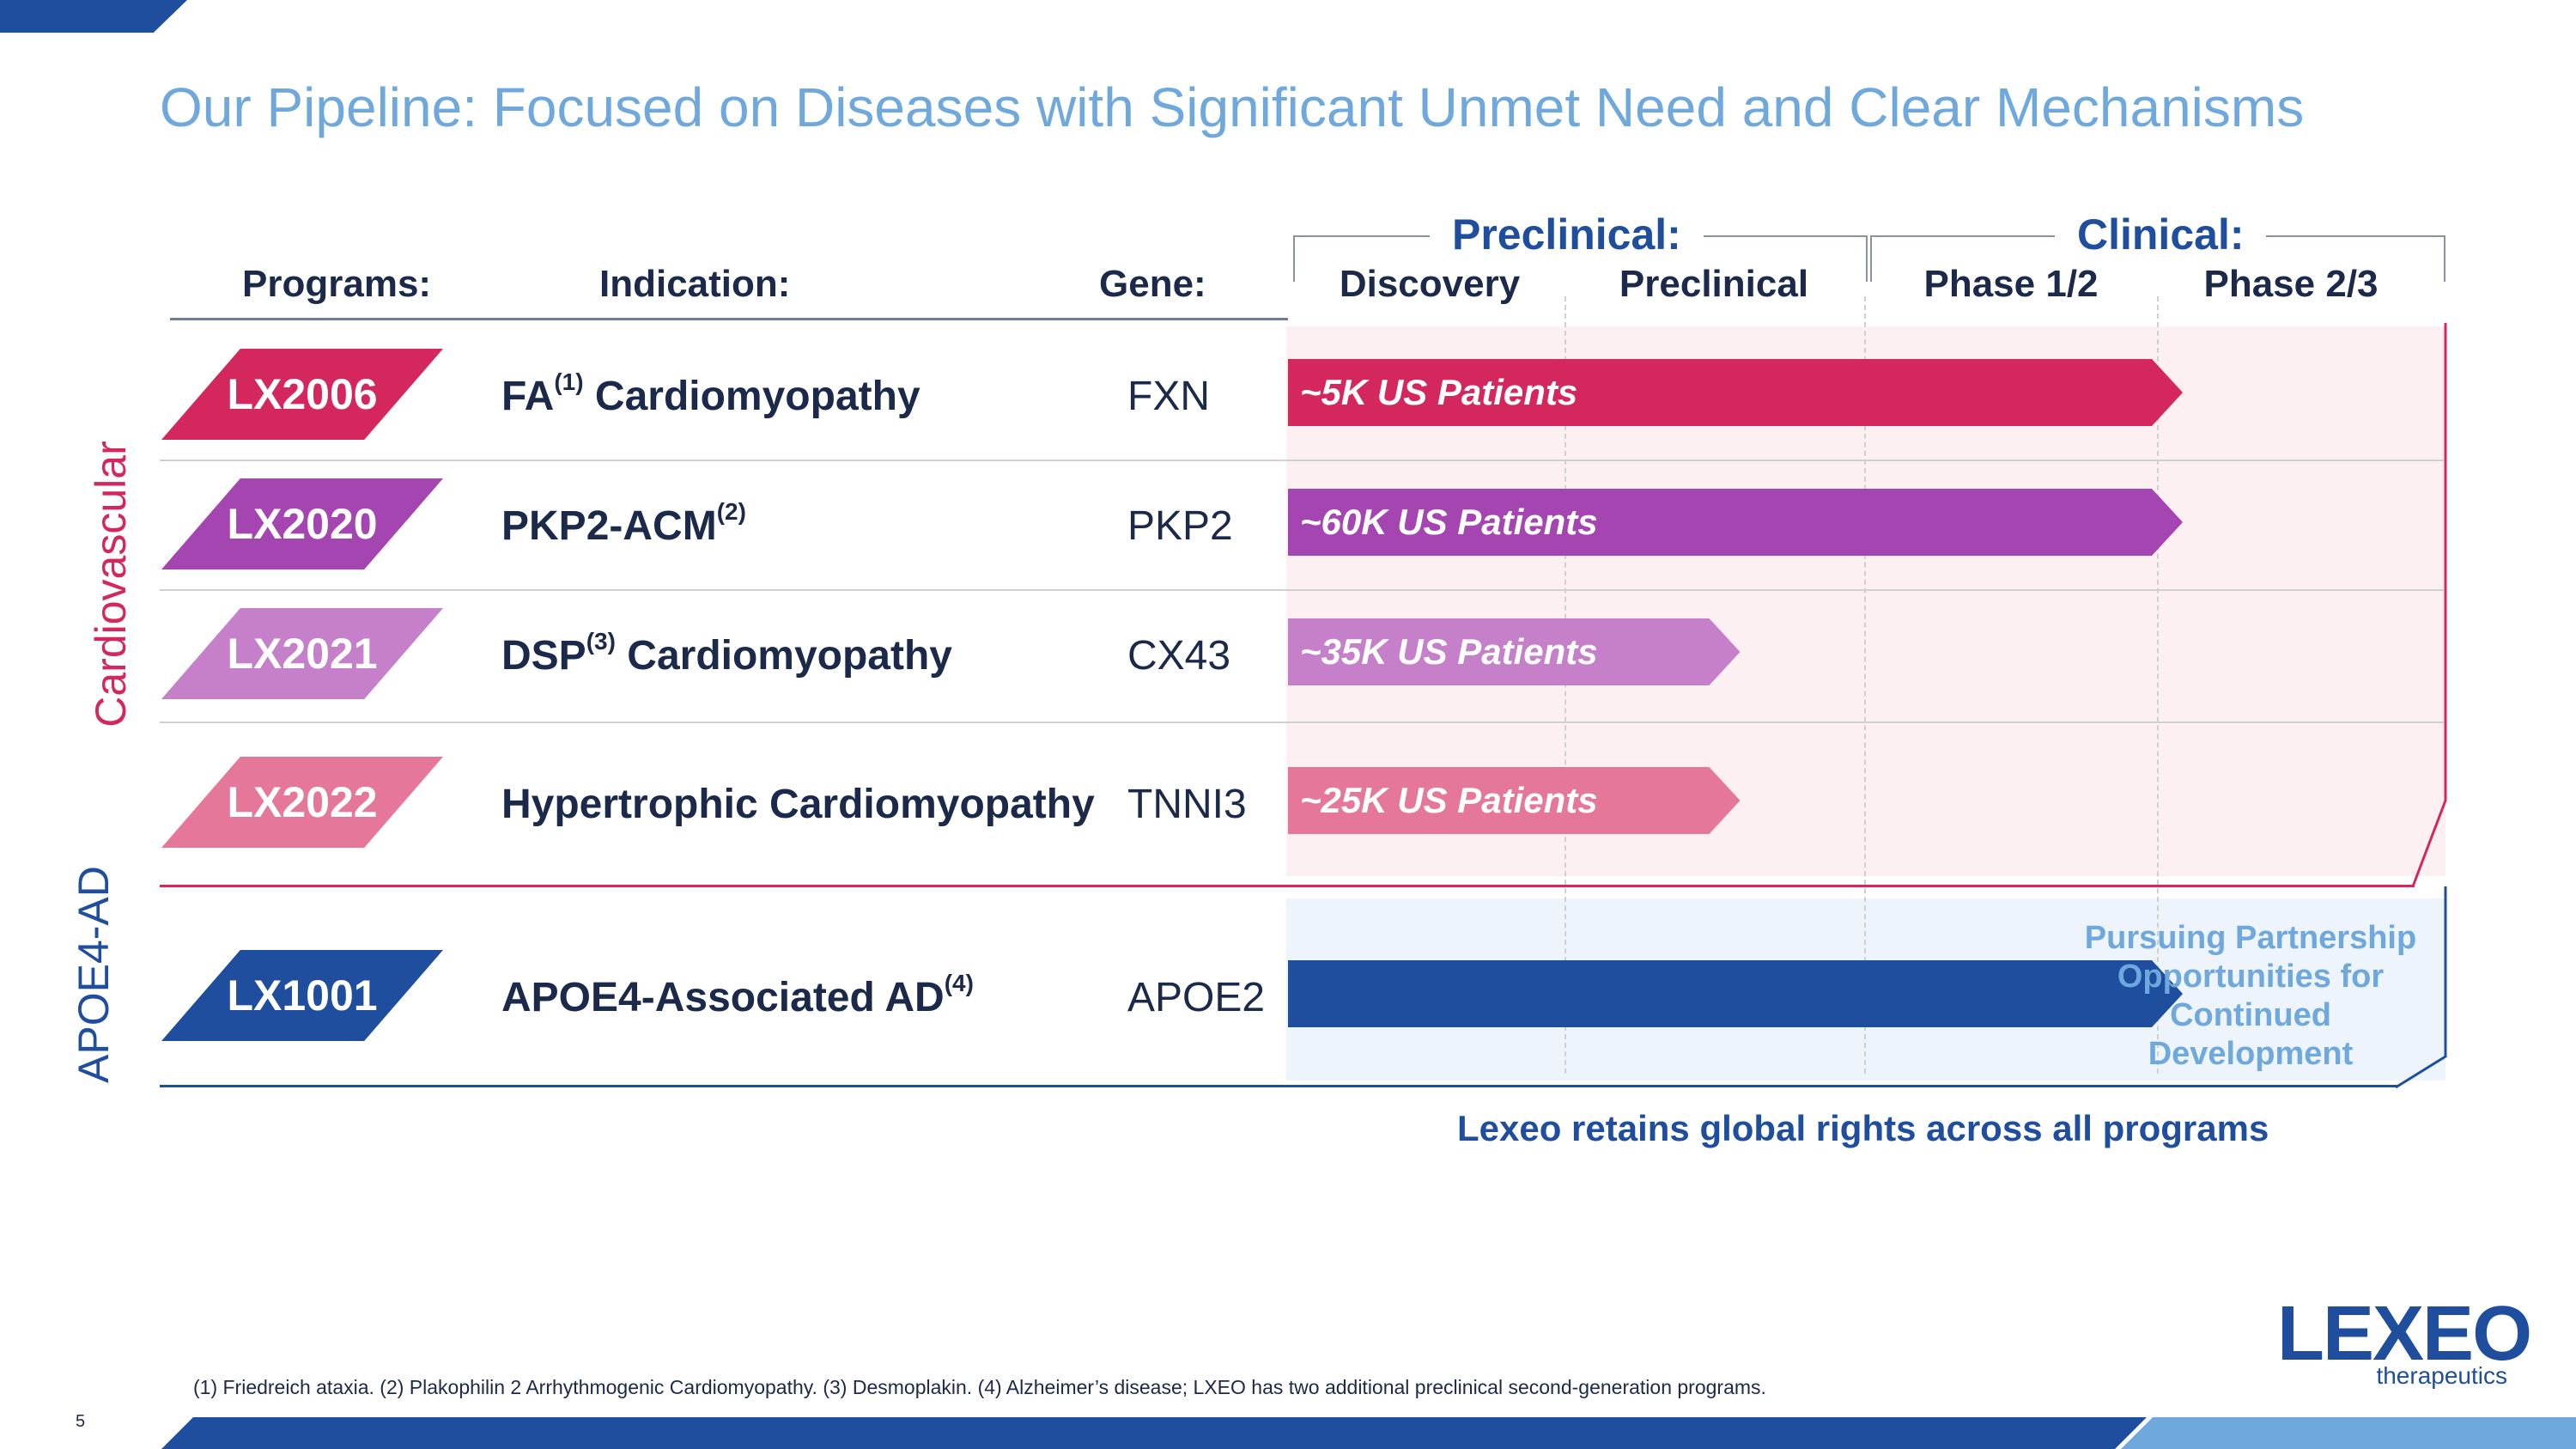 The width and height of the screenshot is (2576, 1449). Describe the element at coordinates (1179, 656) in the screenshot. I see `gene: CX43` at that location.